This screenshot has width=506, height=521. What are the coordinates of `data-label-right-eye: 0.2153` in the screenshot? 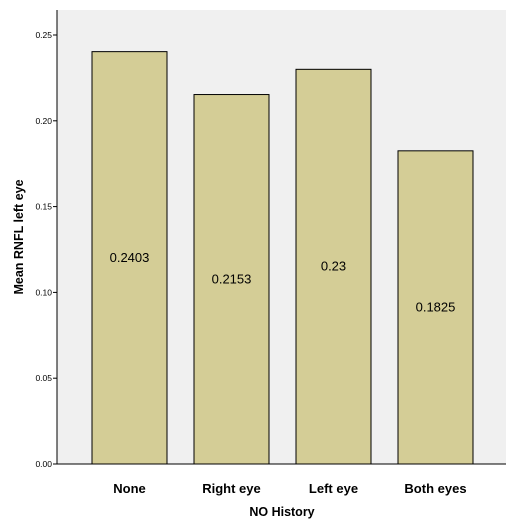 It's located at (232, 278).